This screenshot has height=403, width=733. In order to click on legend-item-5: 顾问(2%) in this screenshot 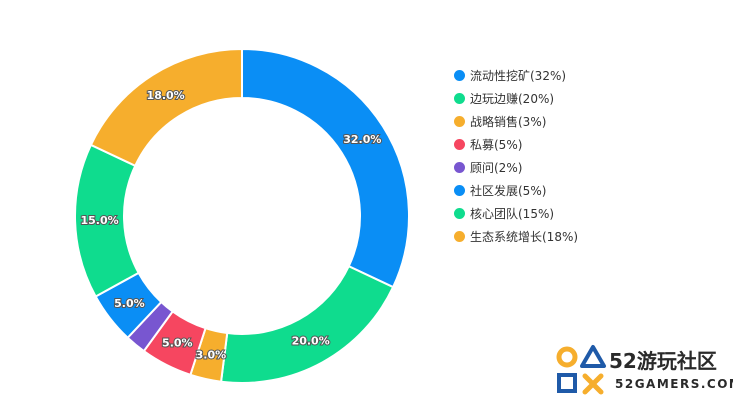, I will do `click(516, 167)`.